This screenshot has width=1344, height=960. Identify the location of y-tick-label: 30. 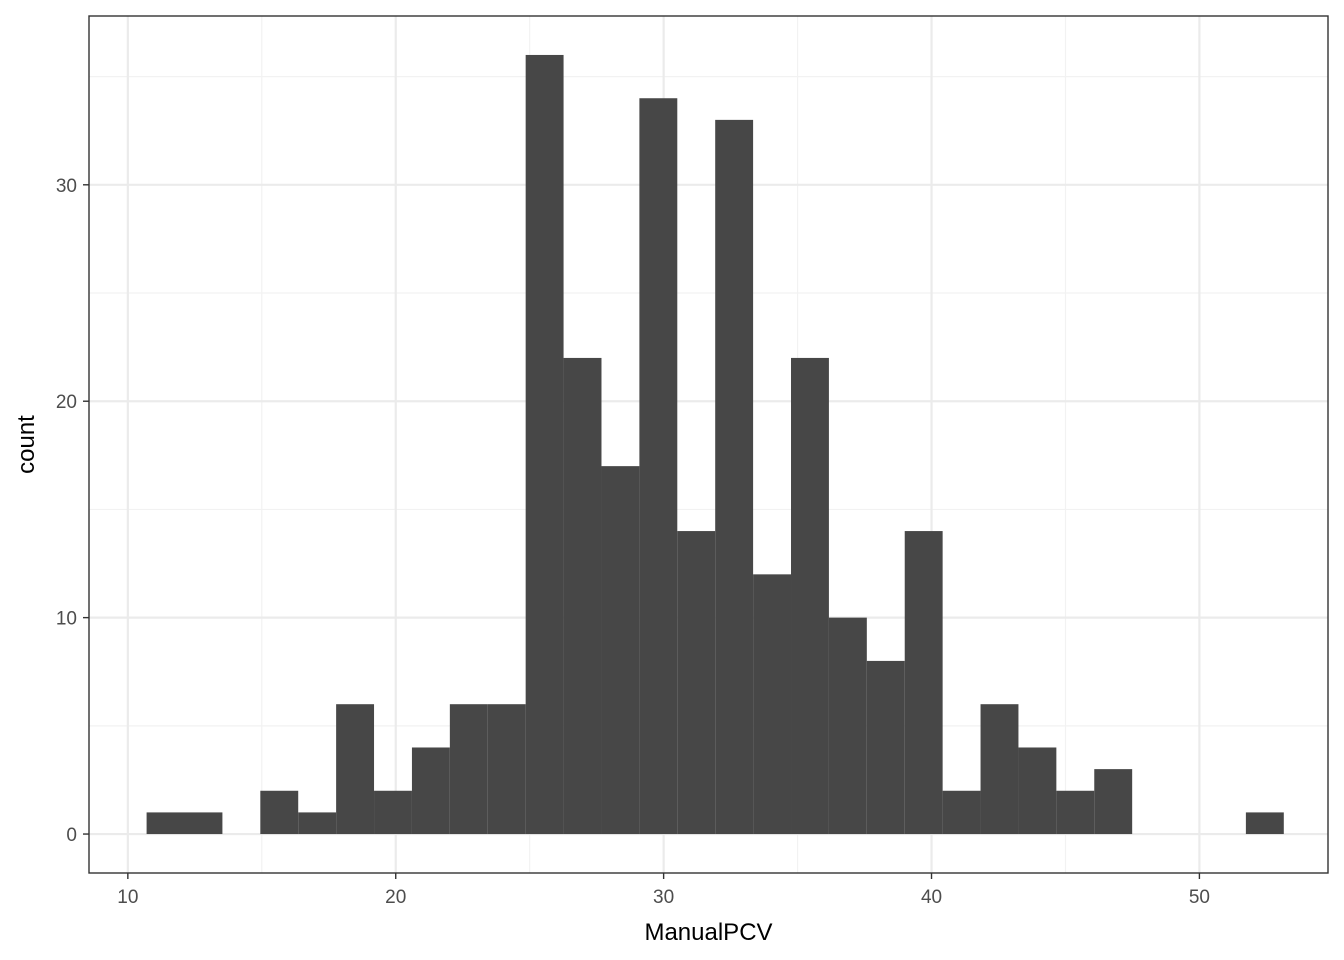
(66, 186).